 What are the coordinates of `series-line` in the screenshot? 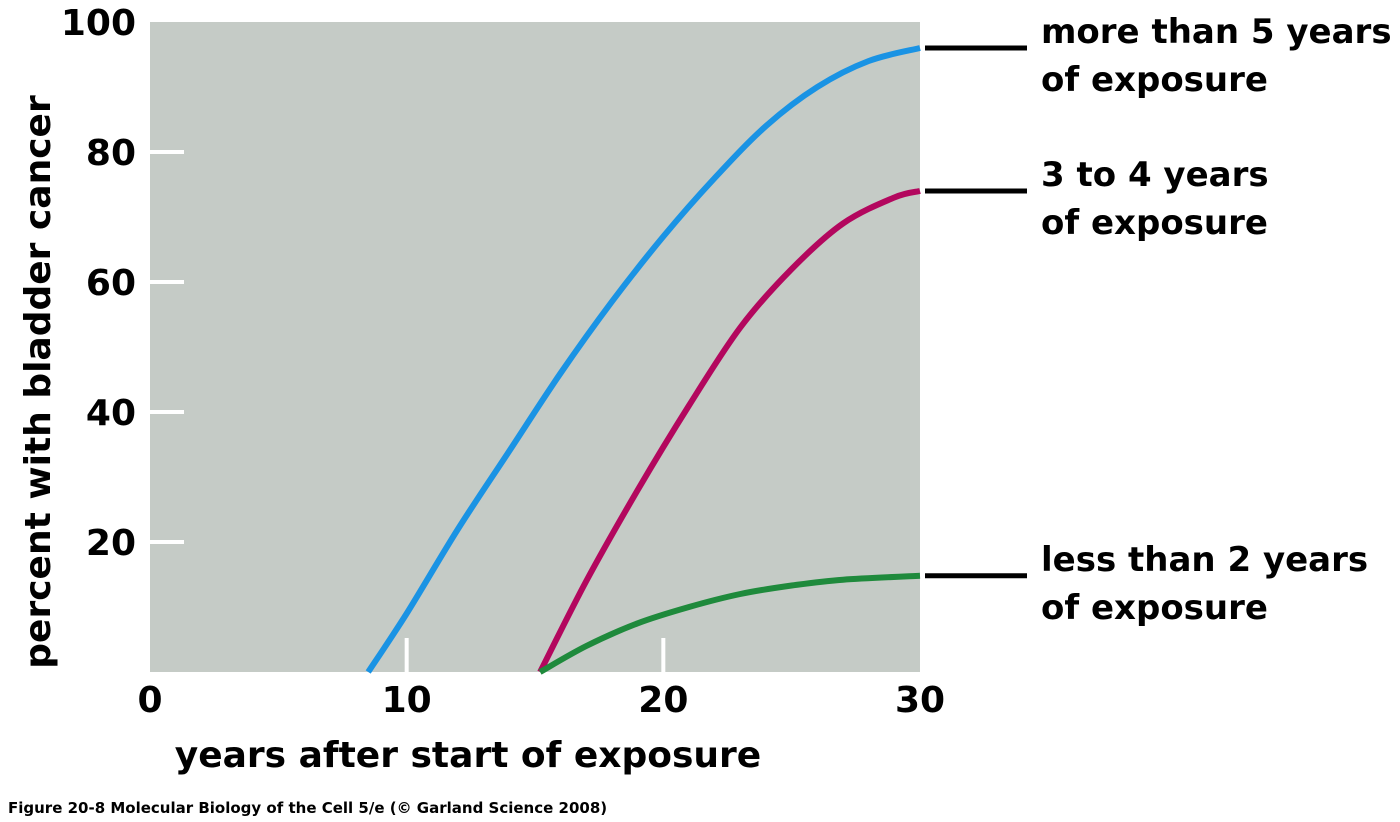 It's located at (729, 623).